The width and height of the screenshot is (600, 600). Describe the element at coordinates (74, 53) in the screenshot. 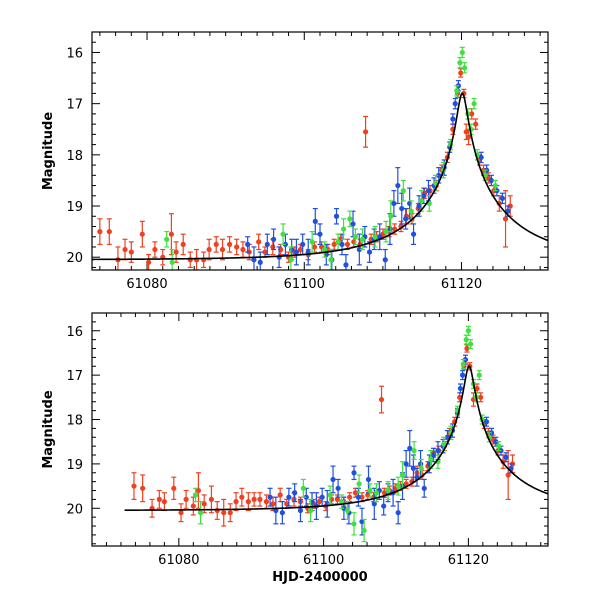

I see `y-tick-label: 16` at that location.